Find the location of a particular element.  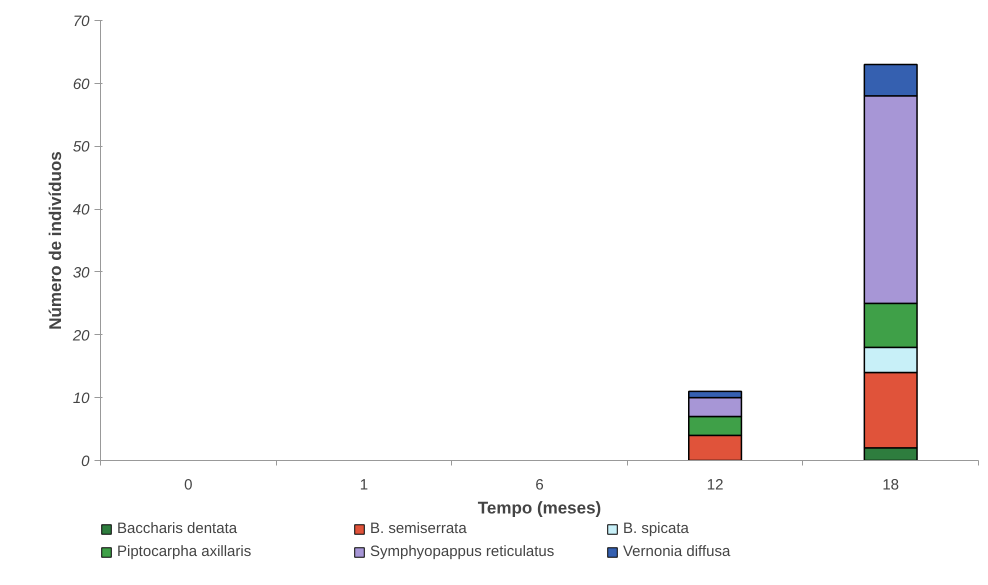

y-tick-label: 30 is located at coordinates (81, 273).